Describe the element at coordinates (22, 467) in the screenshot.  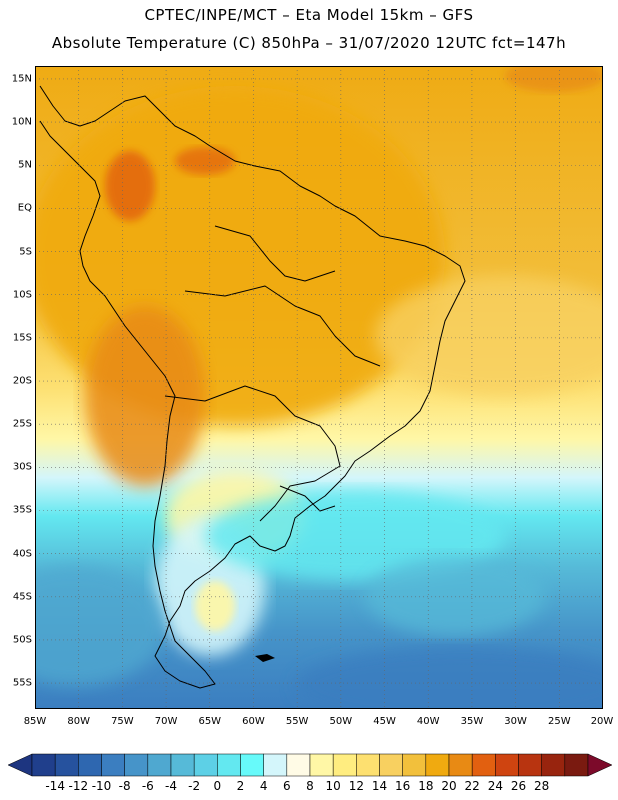
I see `latitude-tick-label: 30S` at that location.